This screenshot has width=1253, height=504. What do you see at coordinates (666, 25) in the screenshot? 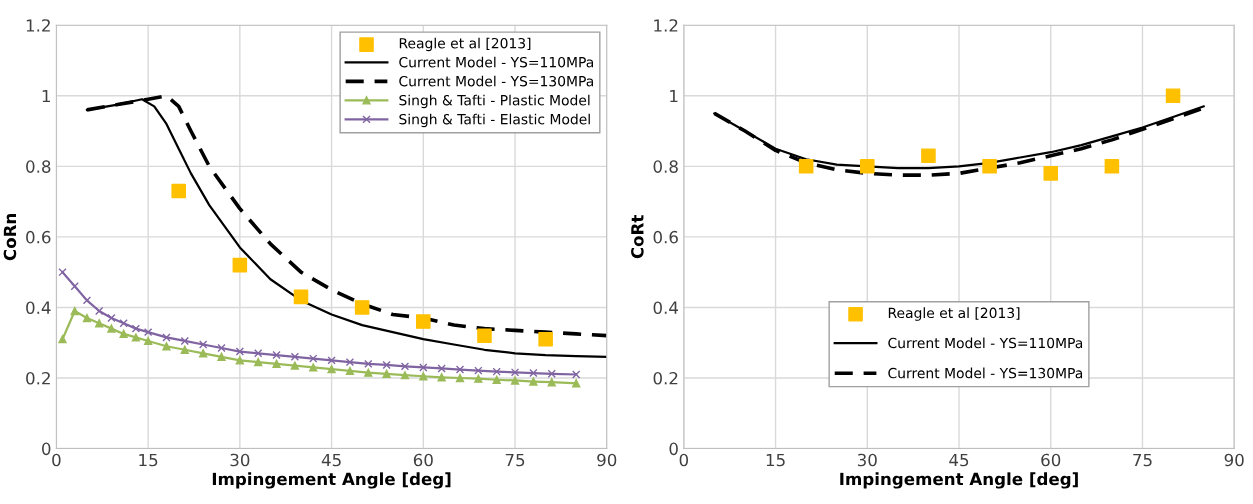
I see `y-tick-label: 1.2` at bounding box center [666, 25].